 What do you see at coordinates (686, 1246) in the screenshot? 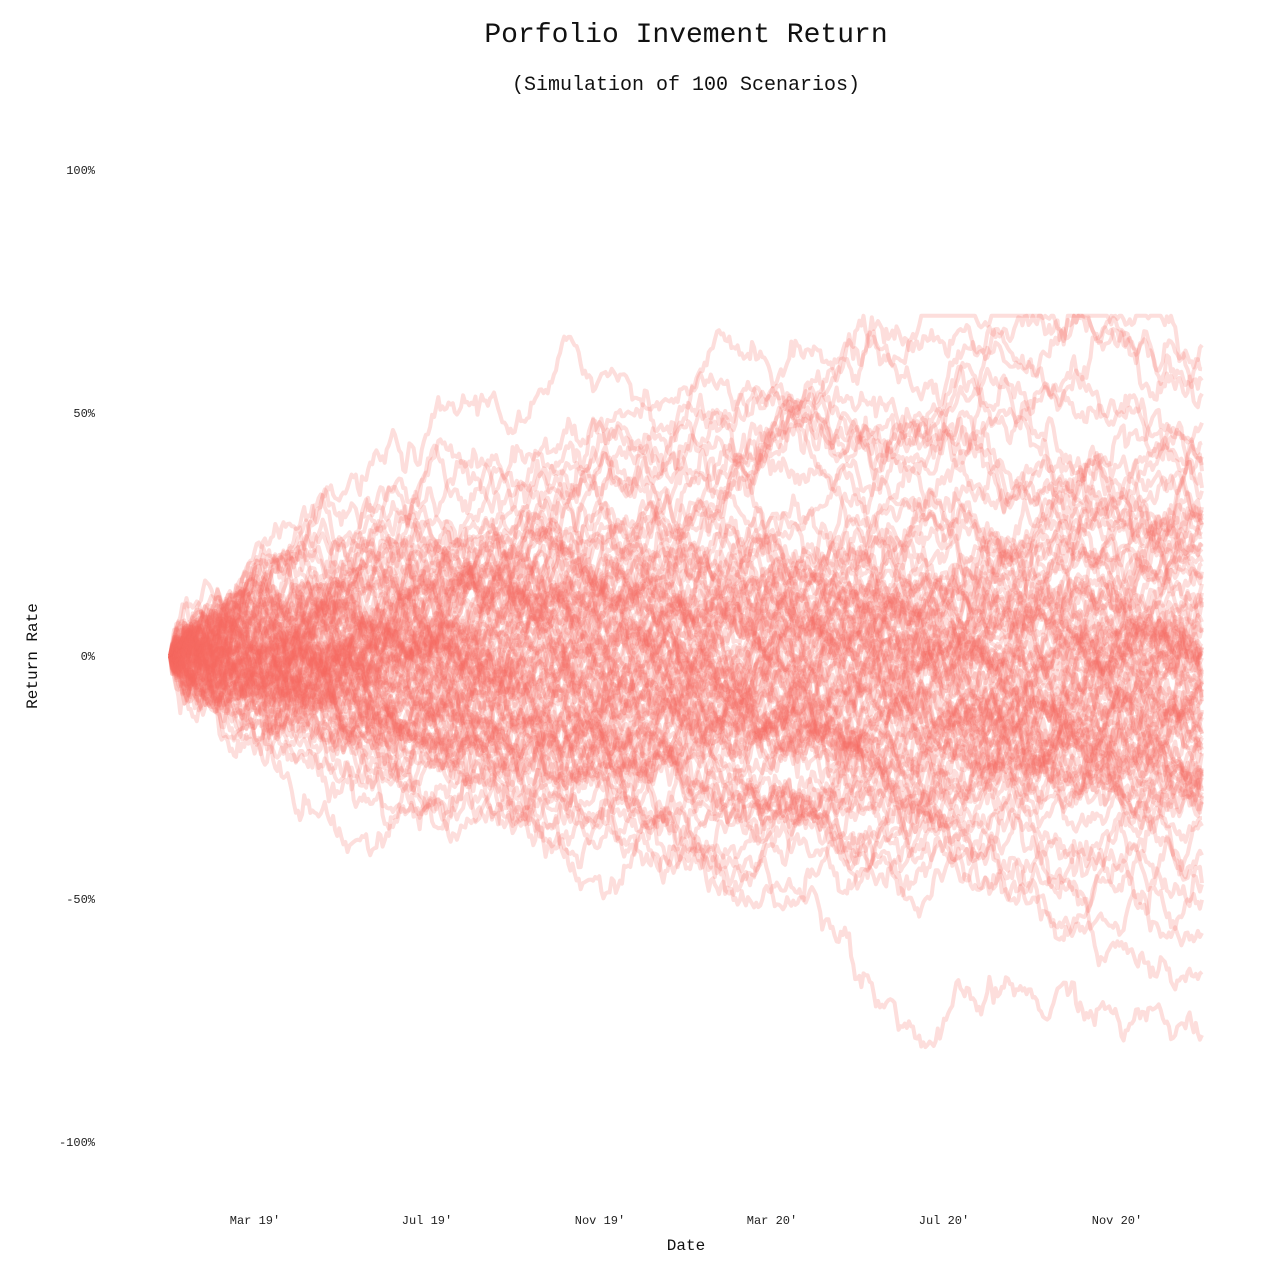
I see `x-axis-label: Date` at bounding box center [686, 1246].